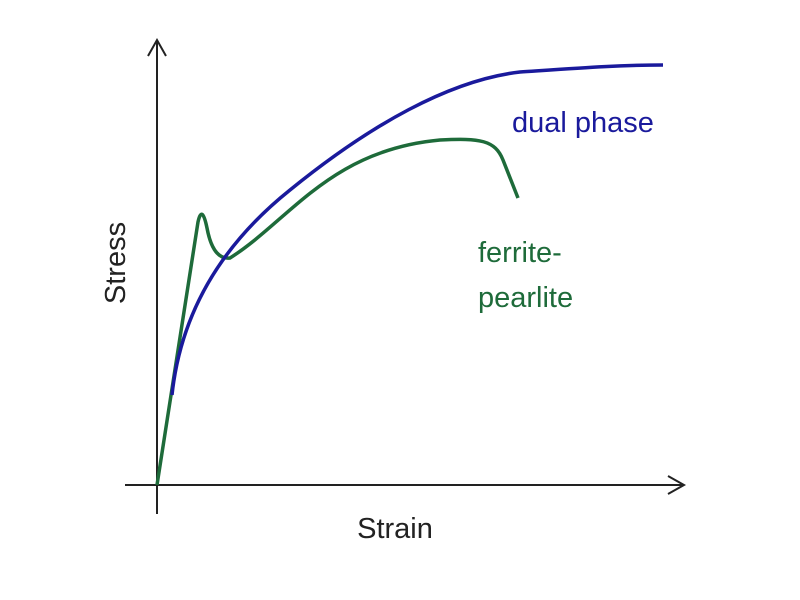 The height and width of the screenshot is (600, 800). What do you see at coordinates (583, 123) in the screenshot?
I see `curve-label: dual phase` at bounding box center [583, 123].